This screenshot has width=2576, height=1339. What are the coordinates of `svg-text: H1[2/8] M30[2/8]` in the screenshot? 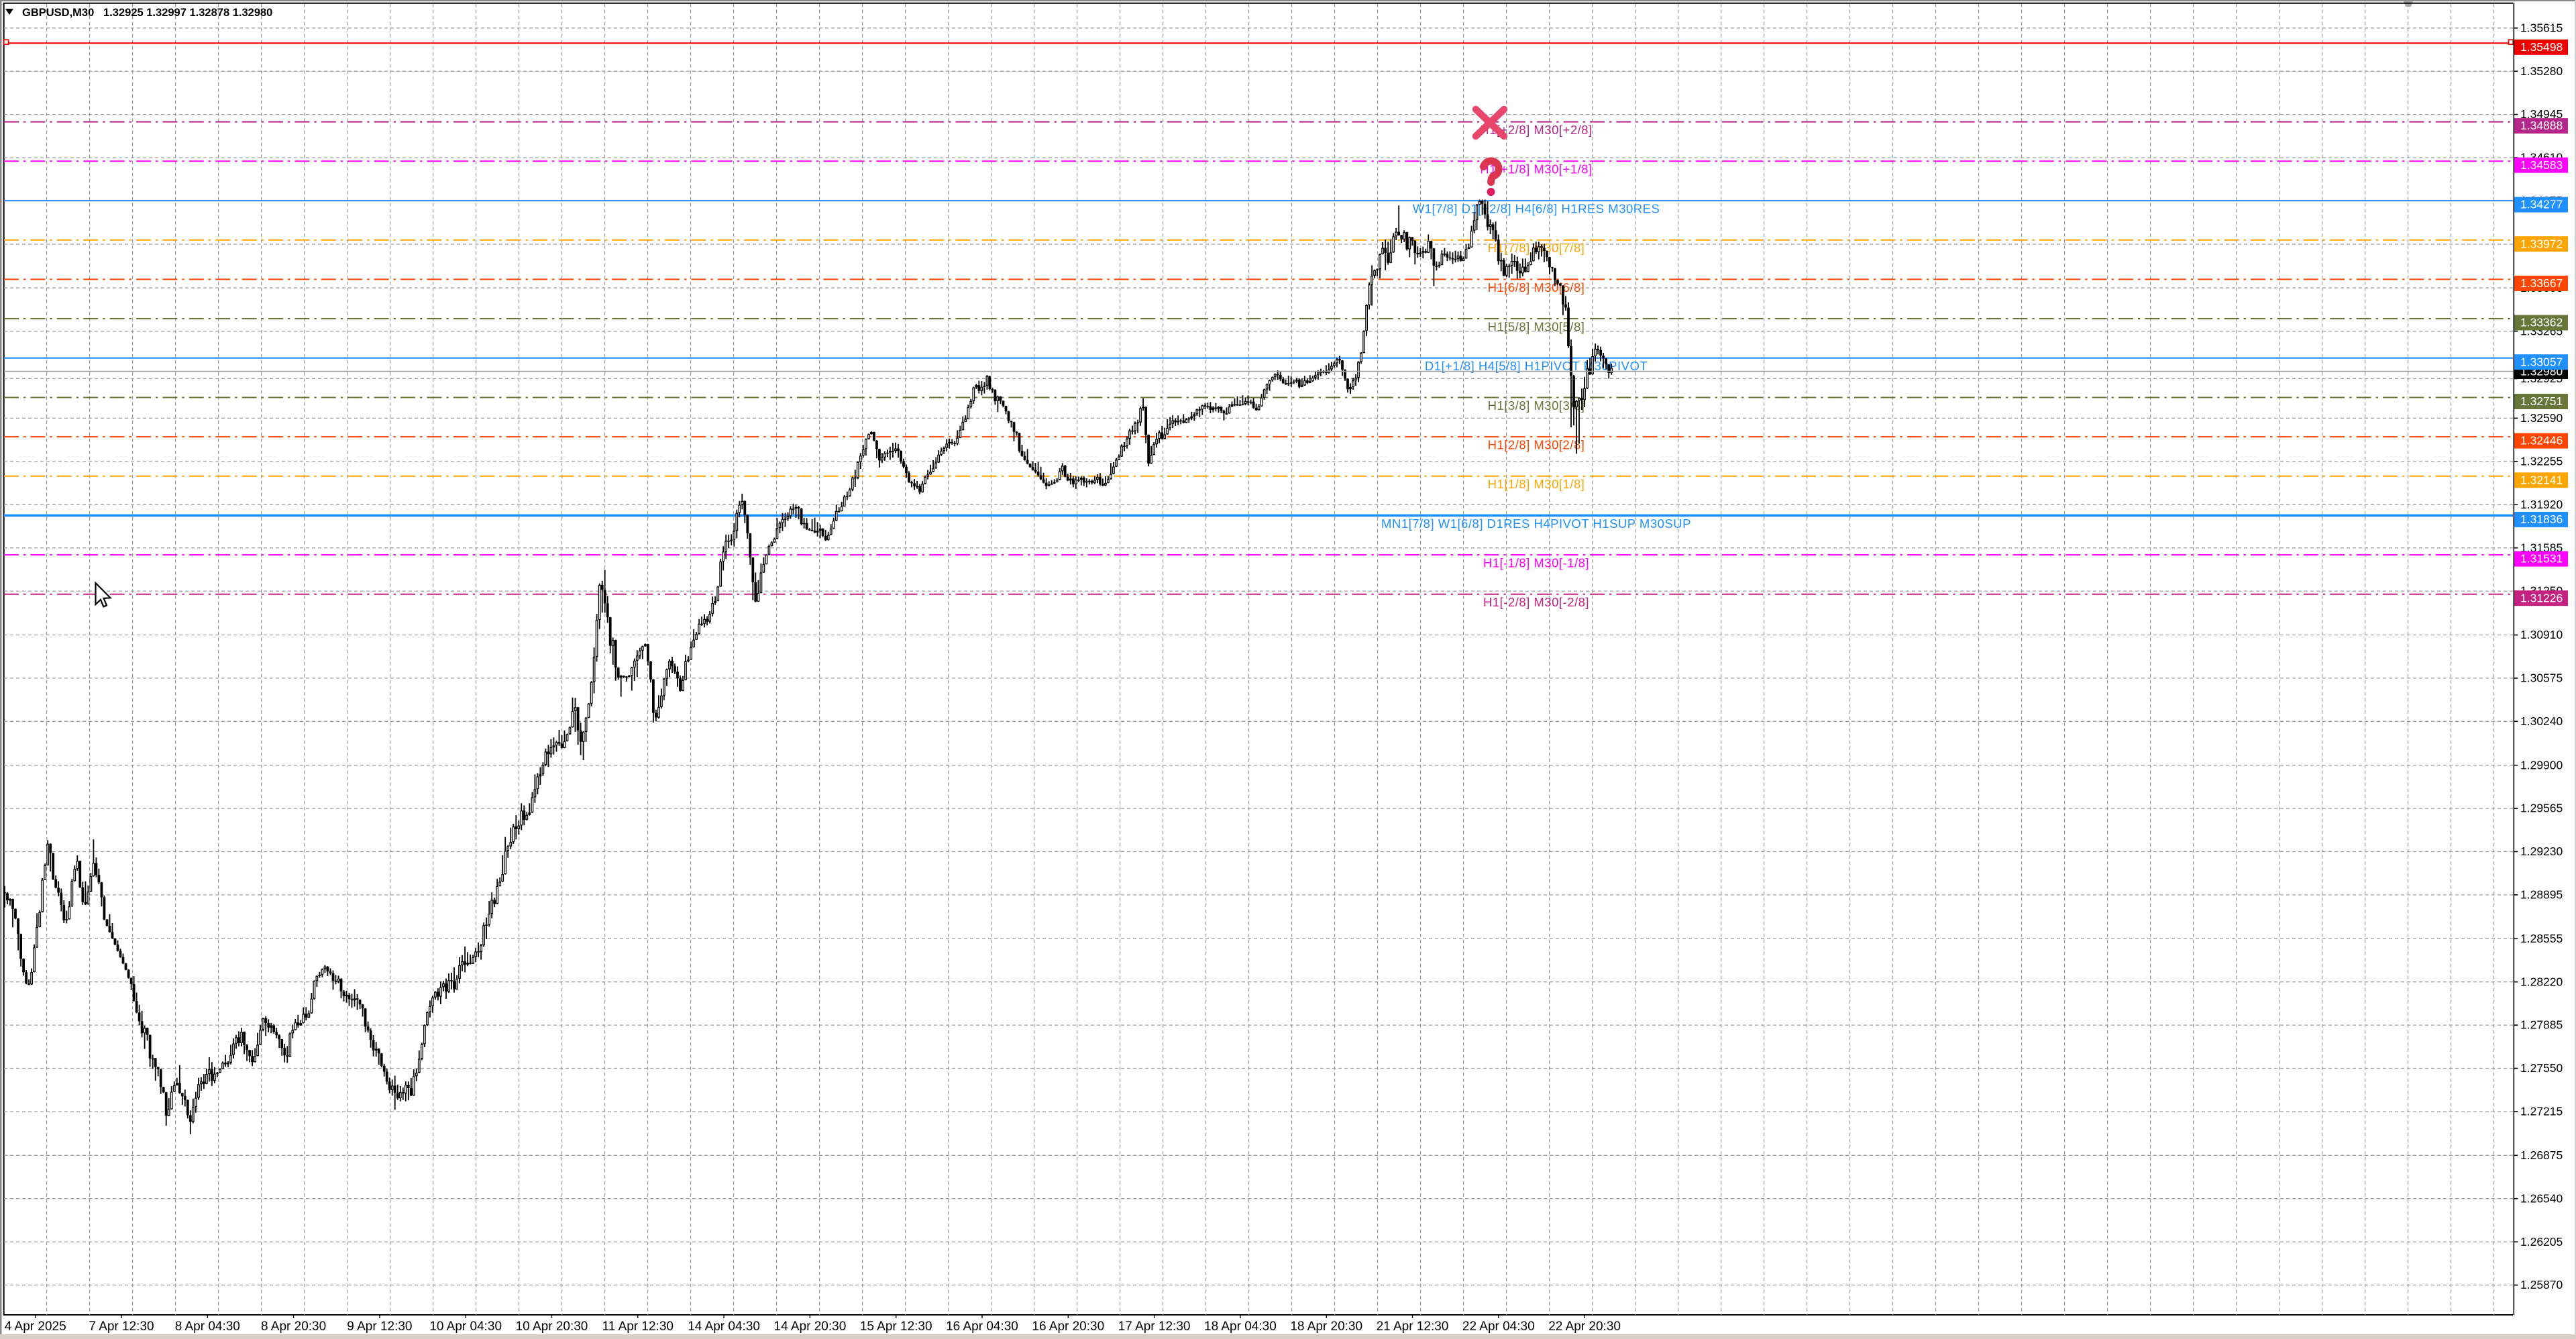 It's located at (1536, 444).